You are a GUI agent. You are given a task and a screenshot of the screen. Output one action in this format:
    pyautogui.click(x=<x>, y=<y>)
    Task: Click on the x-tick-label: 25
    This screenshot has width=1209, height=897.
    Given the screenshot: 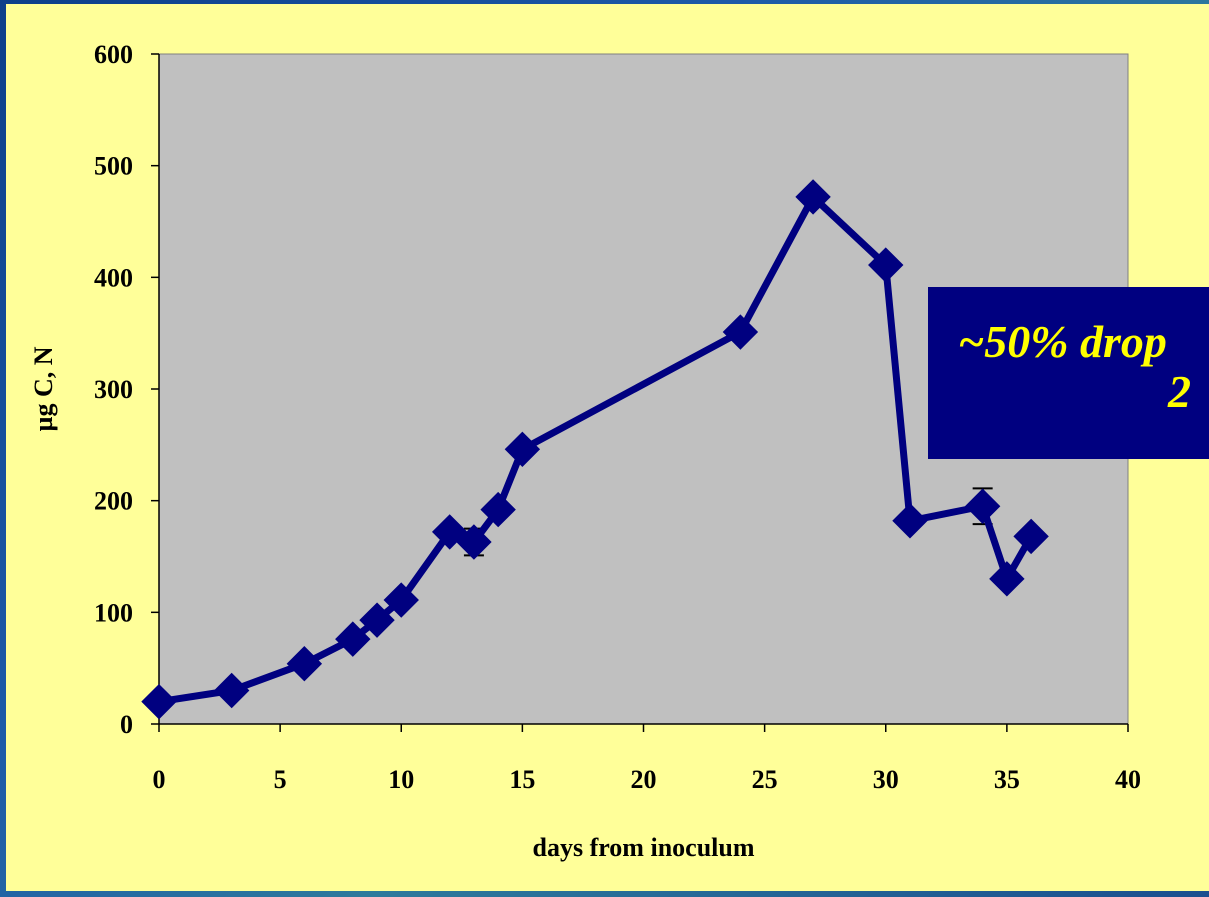 What is the action you would take?
    pyautogui.click(x=765, y=779)
    